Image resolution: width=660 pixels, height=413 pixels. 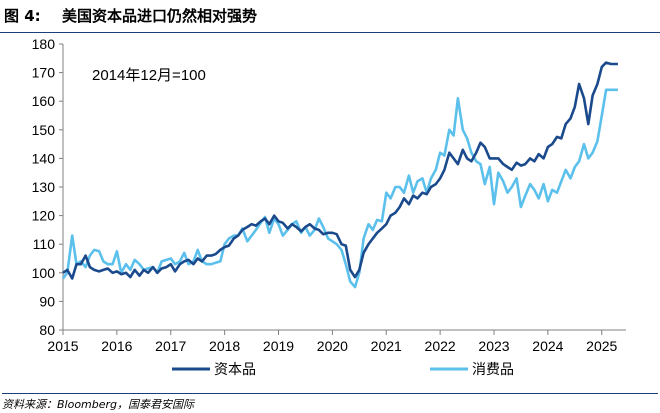 What do you see at coordinates (386, 346) in the screenshot?
I see `x-tick-label: 2021` at bounding box center [386, 346].